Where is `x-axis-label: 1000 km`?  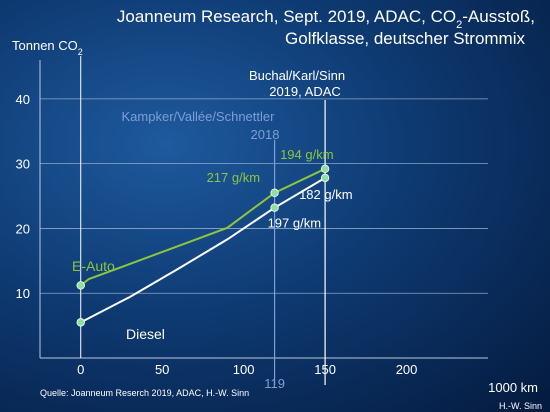 x-axis-label: 1000 km is located at coordinates (513, 387).